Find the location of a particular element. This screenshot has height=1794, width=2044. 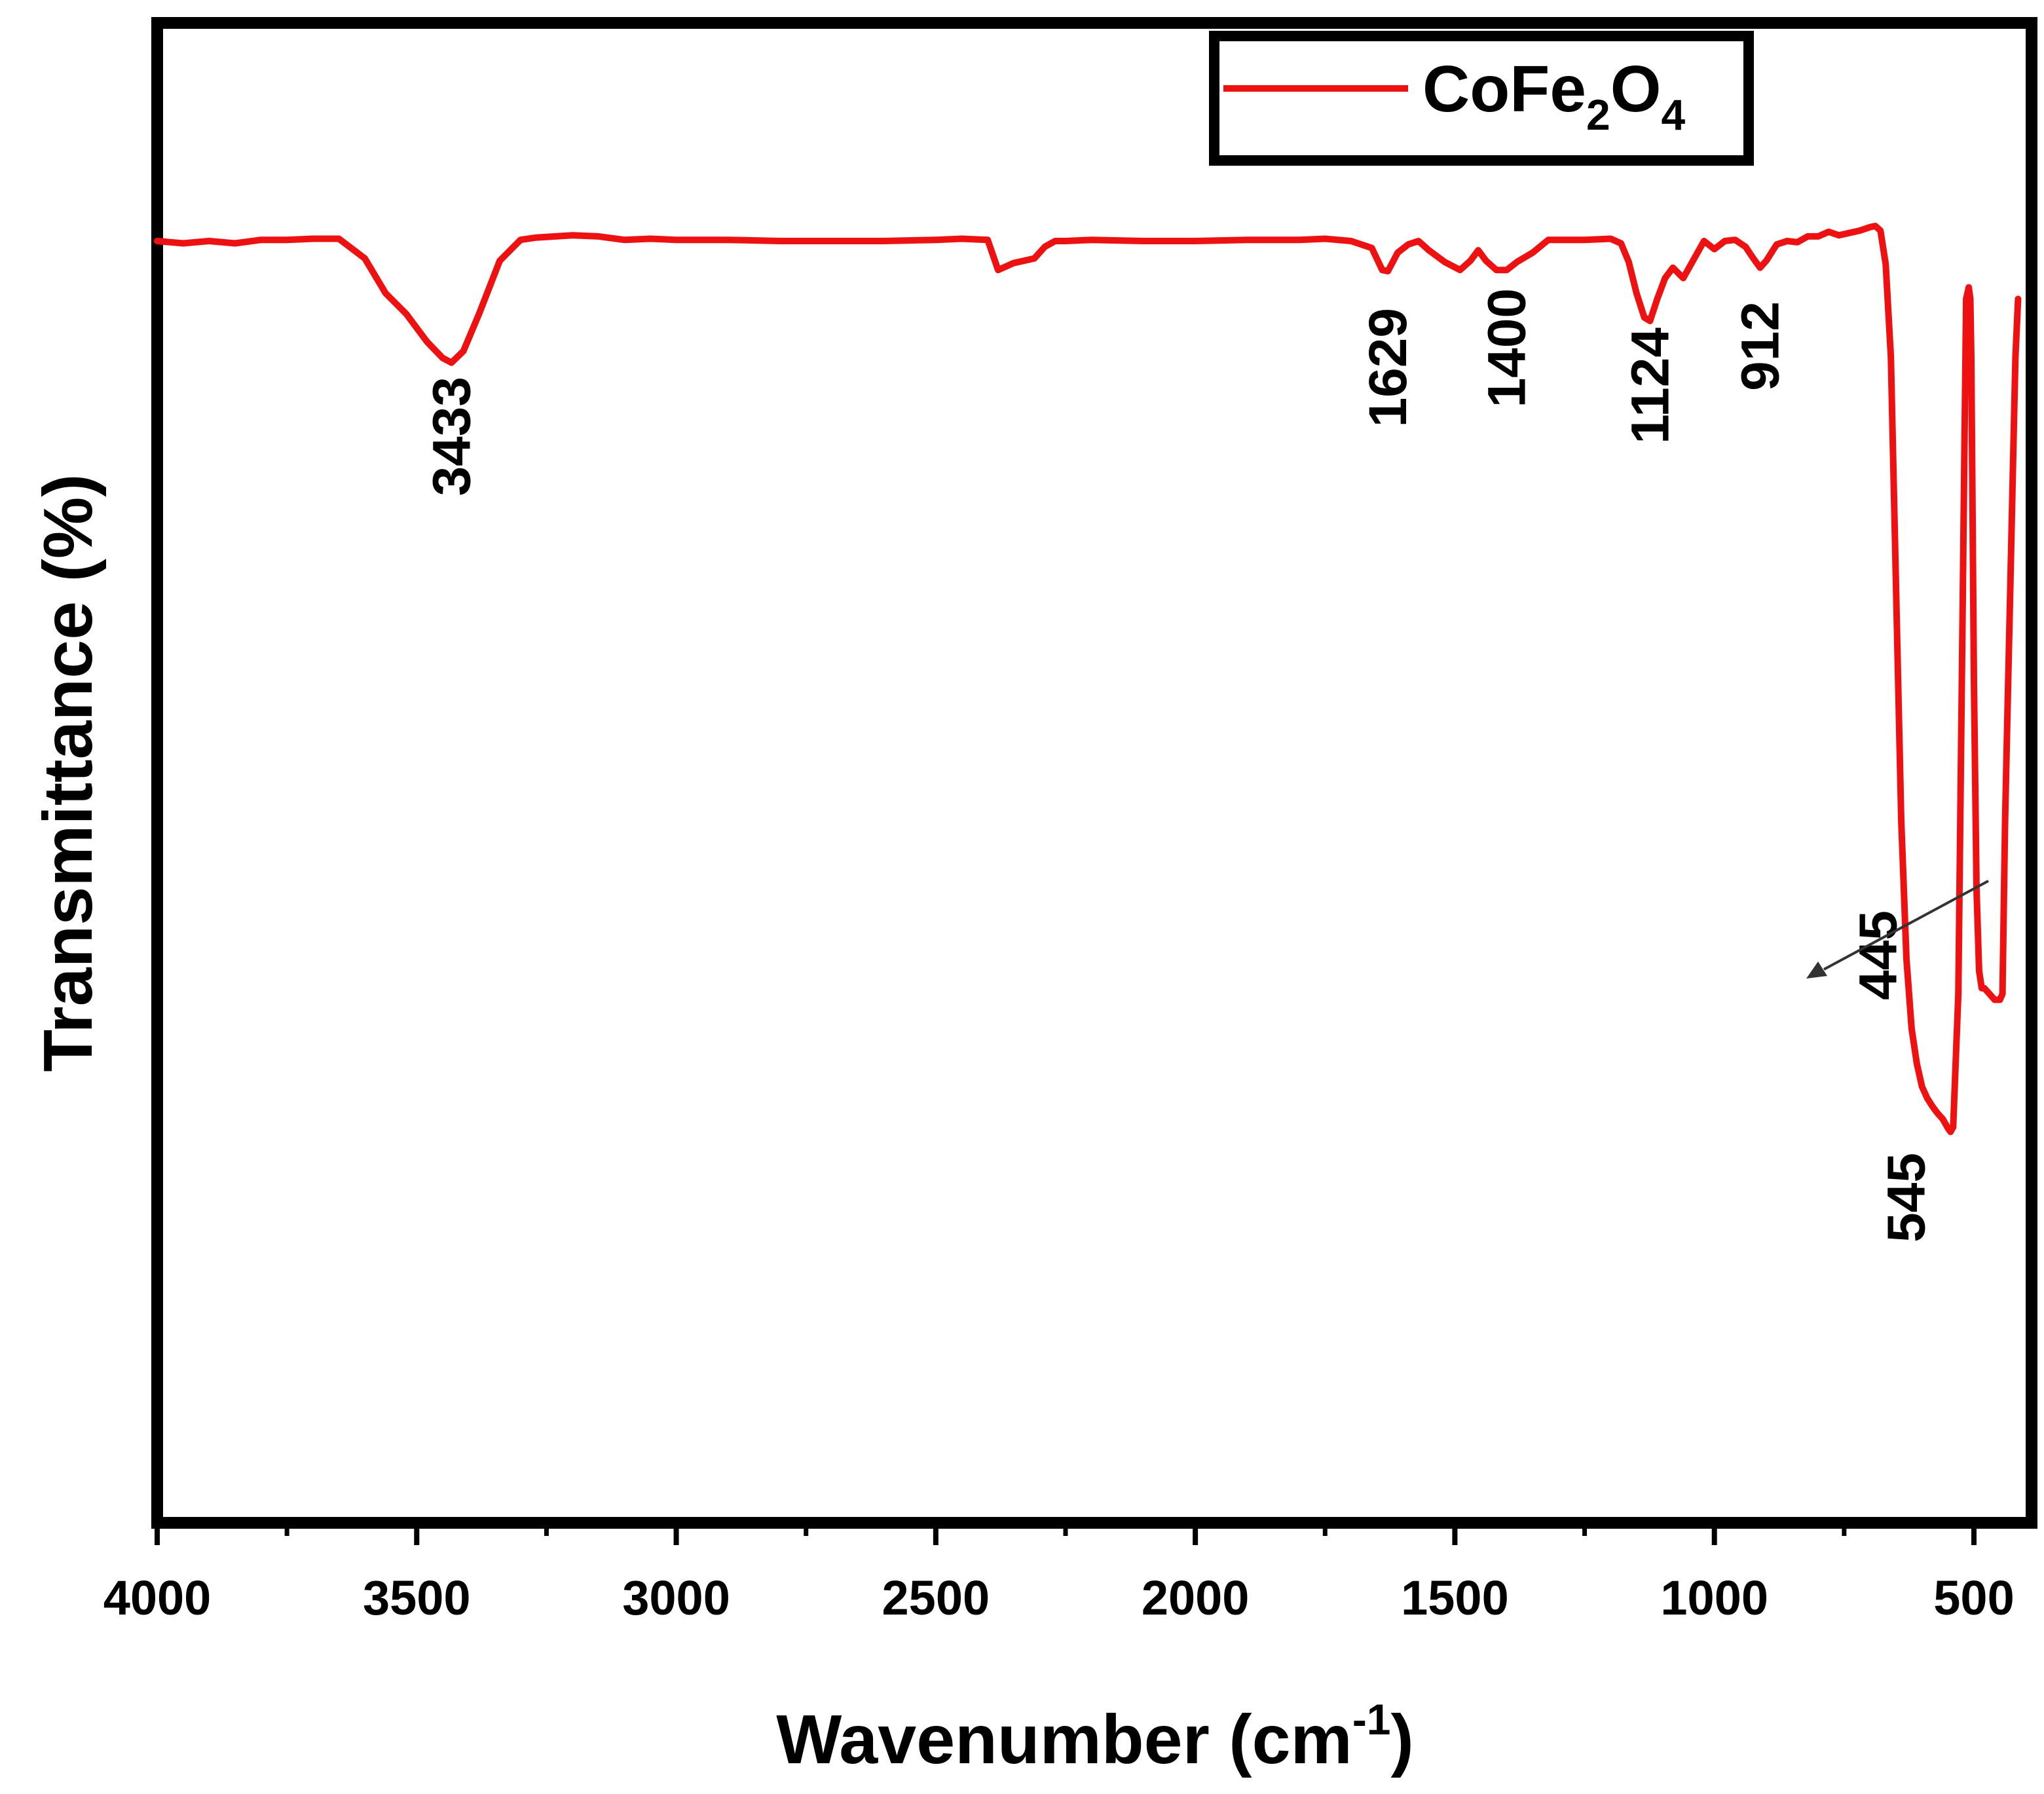

legend: CoFe2O4 is located at coordinates (1481, 99).